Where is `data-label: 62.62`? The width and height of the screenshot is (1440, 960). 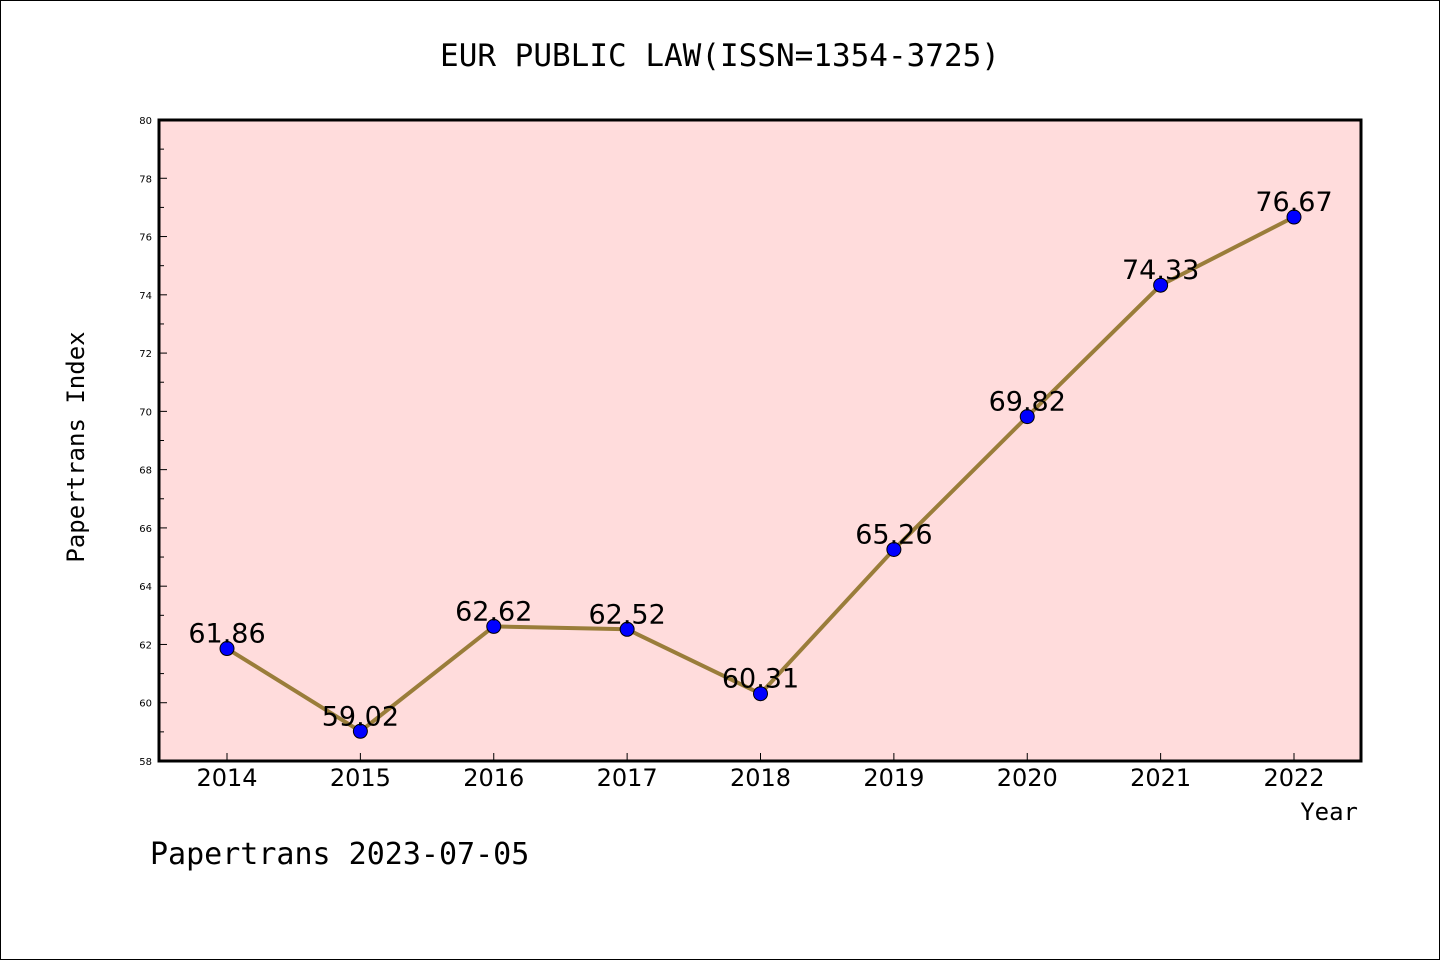
data-label: 62.62 is located at coordinates (493, 611).